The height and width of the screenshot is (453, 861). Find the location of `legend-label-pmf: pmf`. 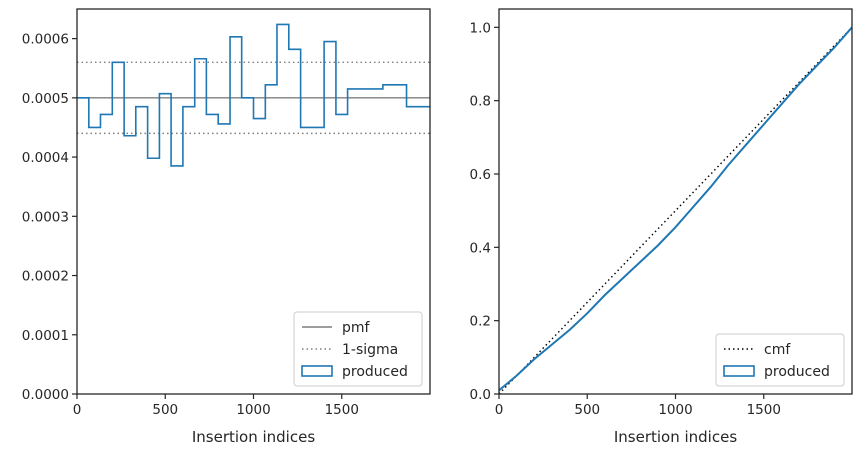

legend-label-pmf: pmf is located at coordinates (356, 328).